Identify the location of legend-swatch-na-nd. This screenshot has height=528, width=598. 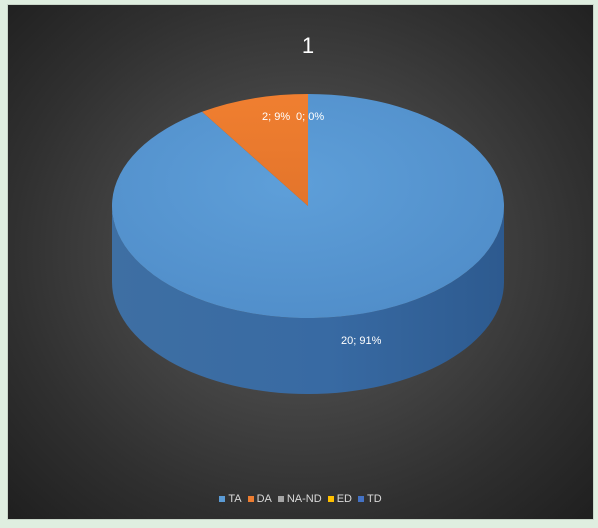
(280, 499).